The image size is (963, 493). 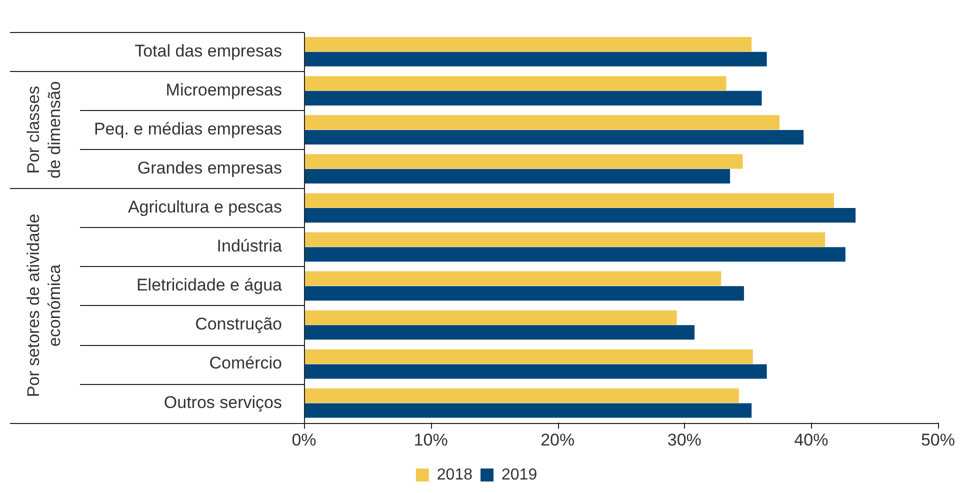 What do you see at coordinates (44, 129) in the screenshot?
I see `text: Por classes de dimensão` at bounding box center [44, 129].